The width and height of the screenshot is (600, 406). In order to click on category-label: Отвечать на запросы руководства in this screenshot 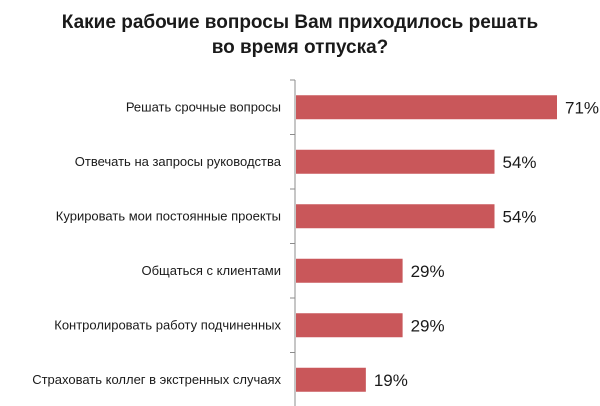, I will do `click(178, 161)`.